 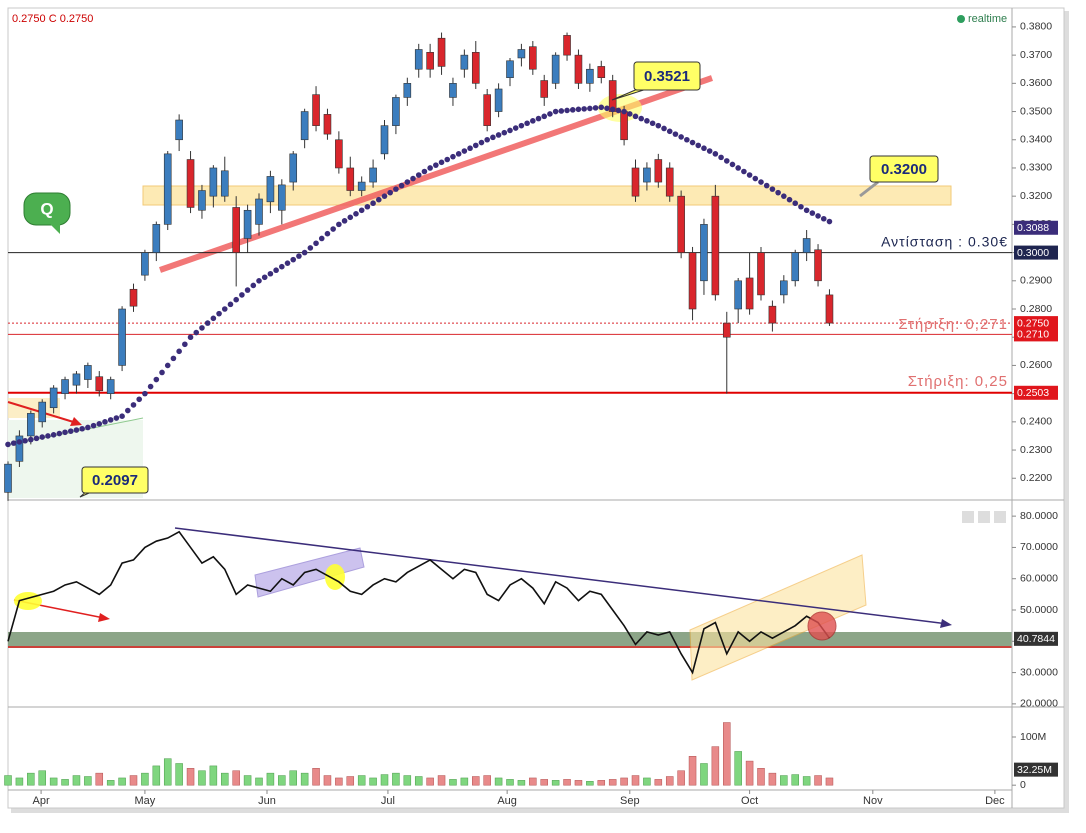 What do you see at coordinates (995, 801) in the screenshot?
I see `x-tick-label: Dec` at bounding box center [995, 801].